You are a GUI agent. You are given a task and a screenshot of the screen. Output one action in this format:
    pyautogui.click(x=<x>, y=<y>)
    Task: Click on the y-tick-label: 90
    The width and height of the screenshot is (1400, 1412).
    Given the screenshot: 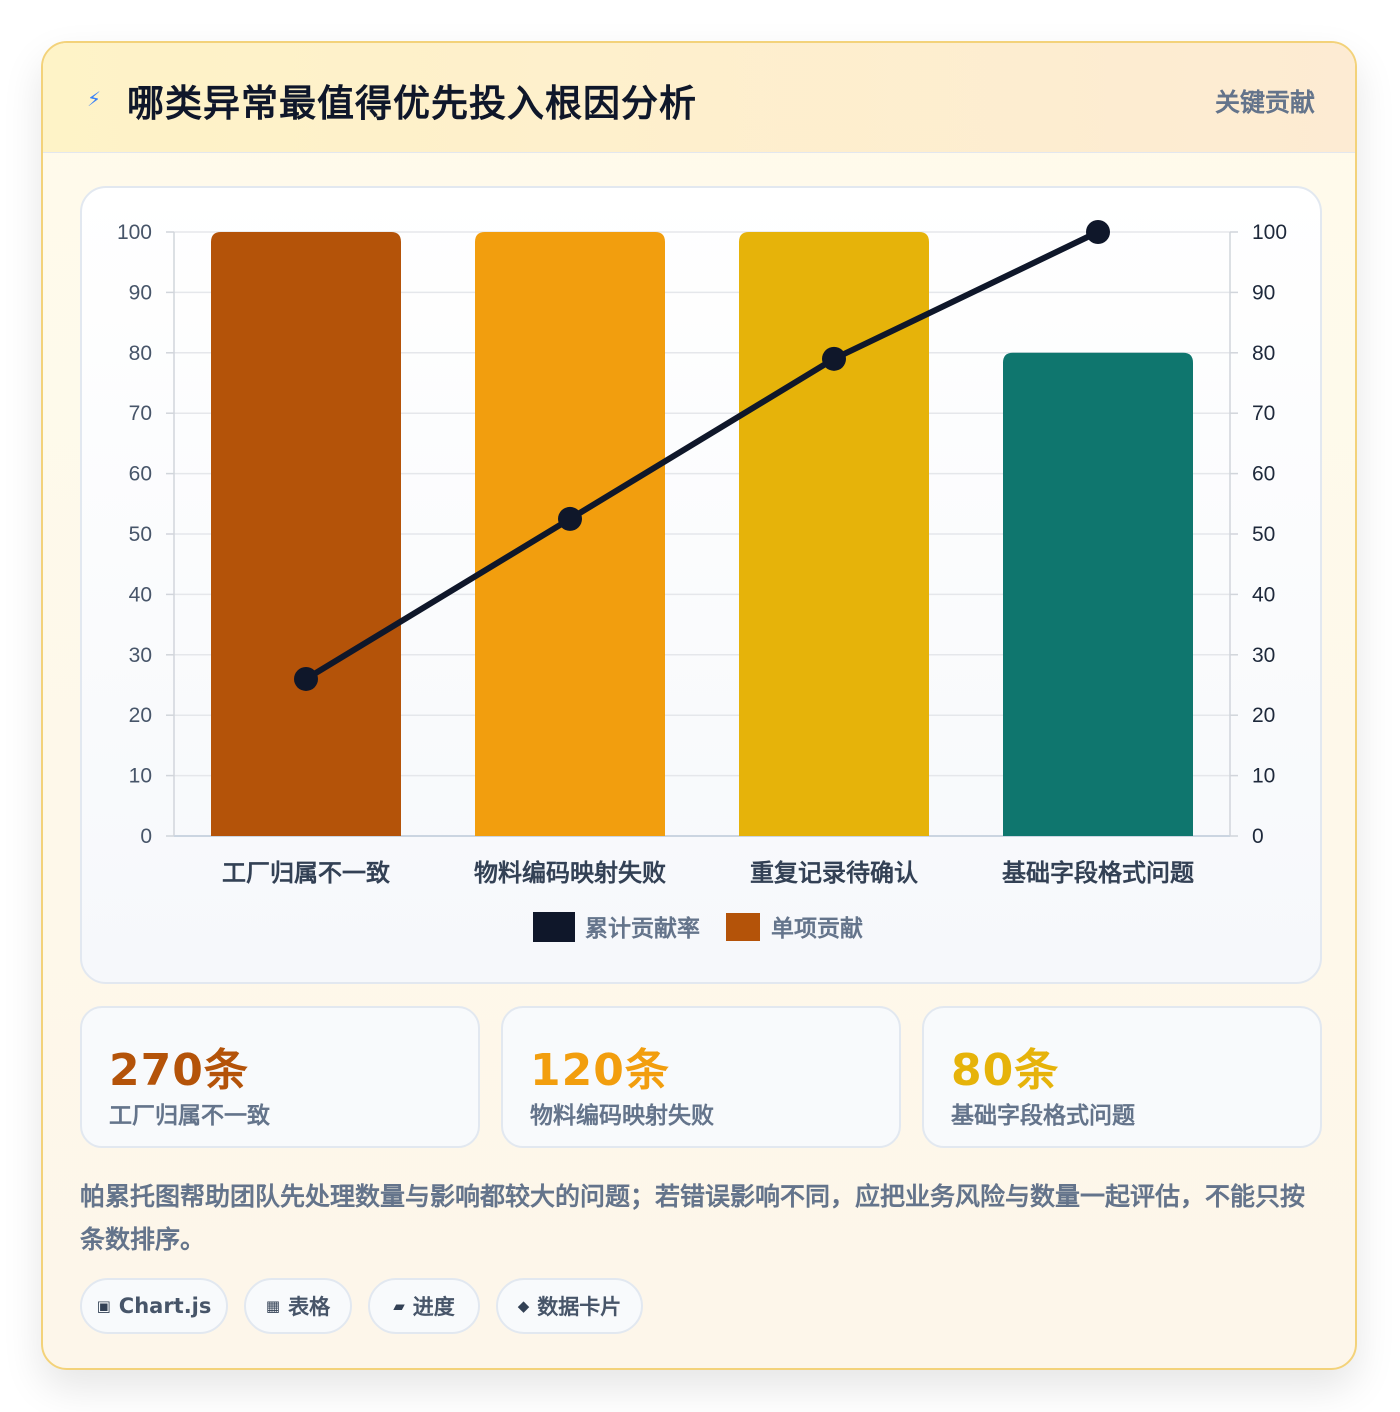 What is the action you would take?
    pyautogui.click(x=140, y=292)
    